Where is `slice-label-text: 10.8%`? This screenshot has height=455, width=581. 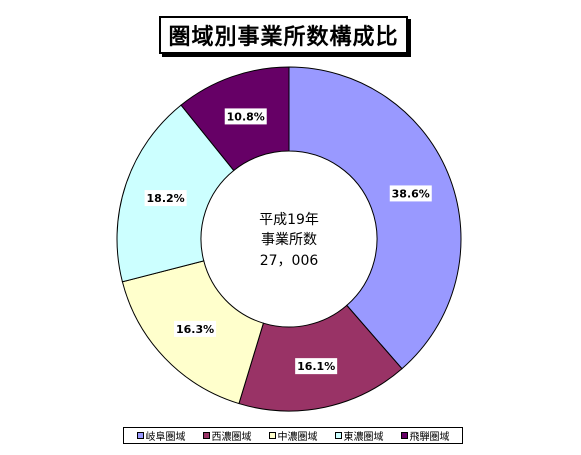
slice-label-text: 10.8% is located at coordinates (246, 116).